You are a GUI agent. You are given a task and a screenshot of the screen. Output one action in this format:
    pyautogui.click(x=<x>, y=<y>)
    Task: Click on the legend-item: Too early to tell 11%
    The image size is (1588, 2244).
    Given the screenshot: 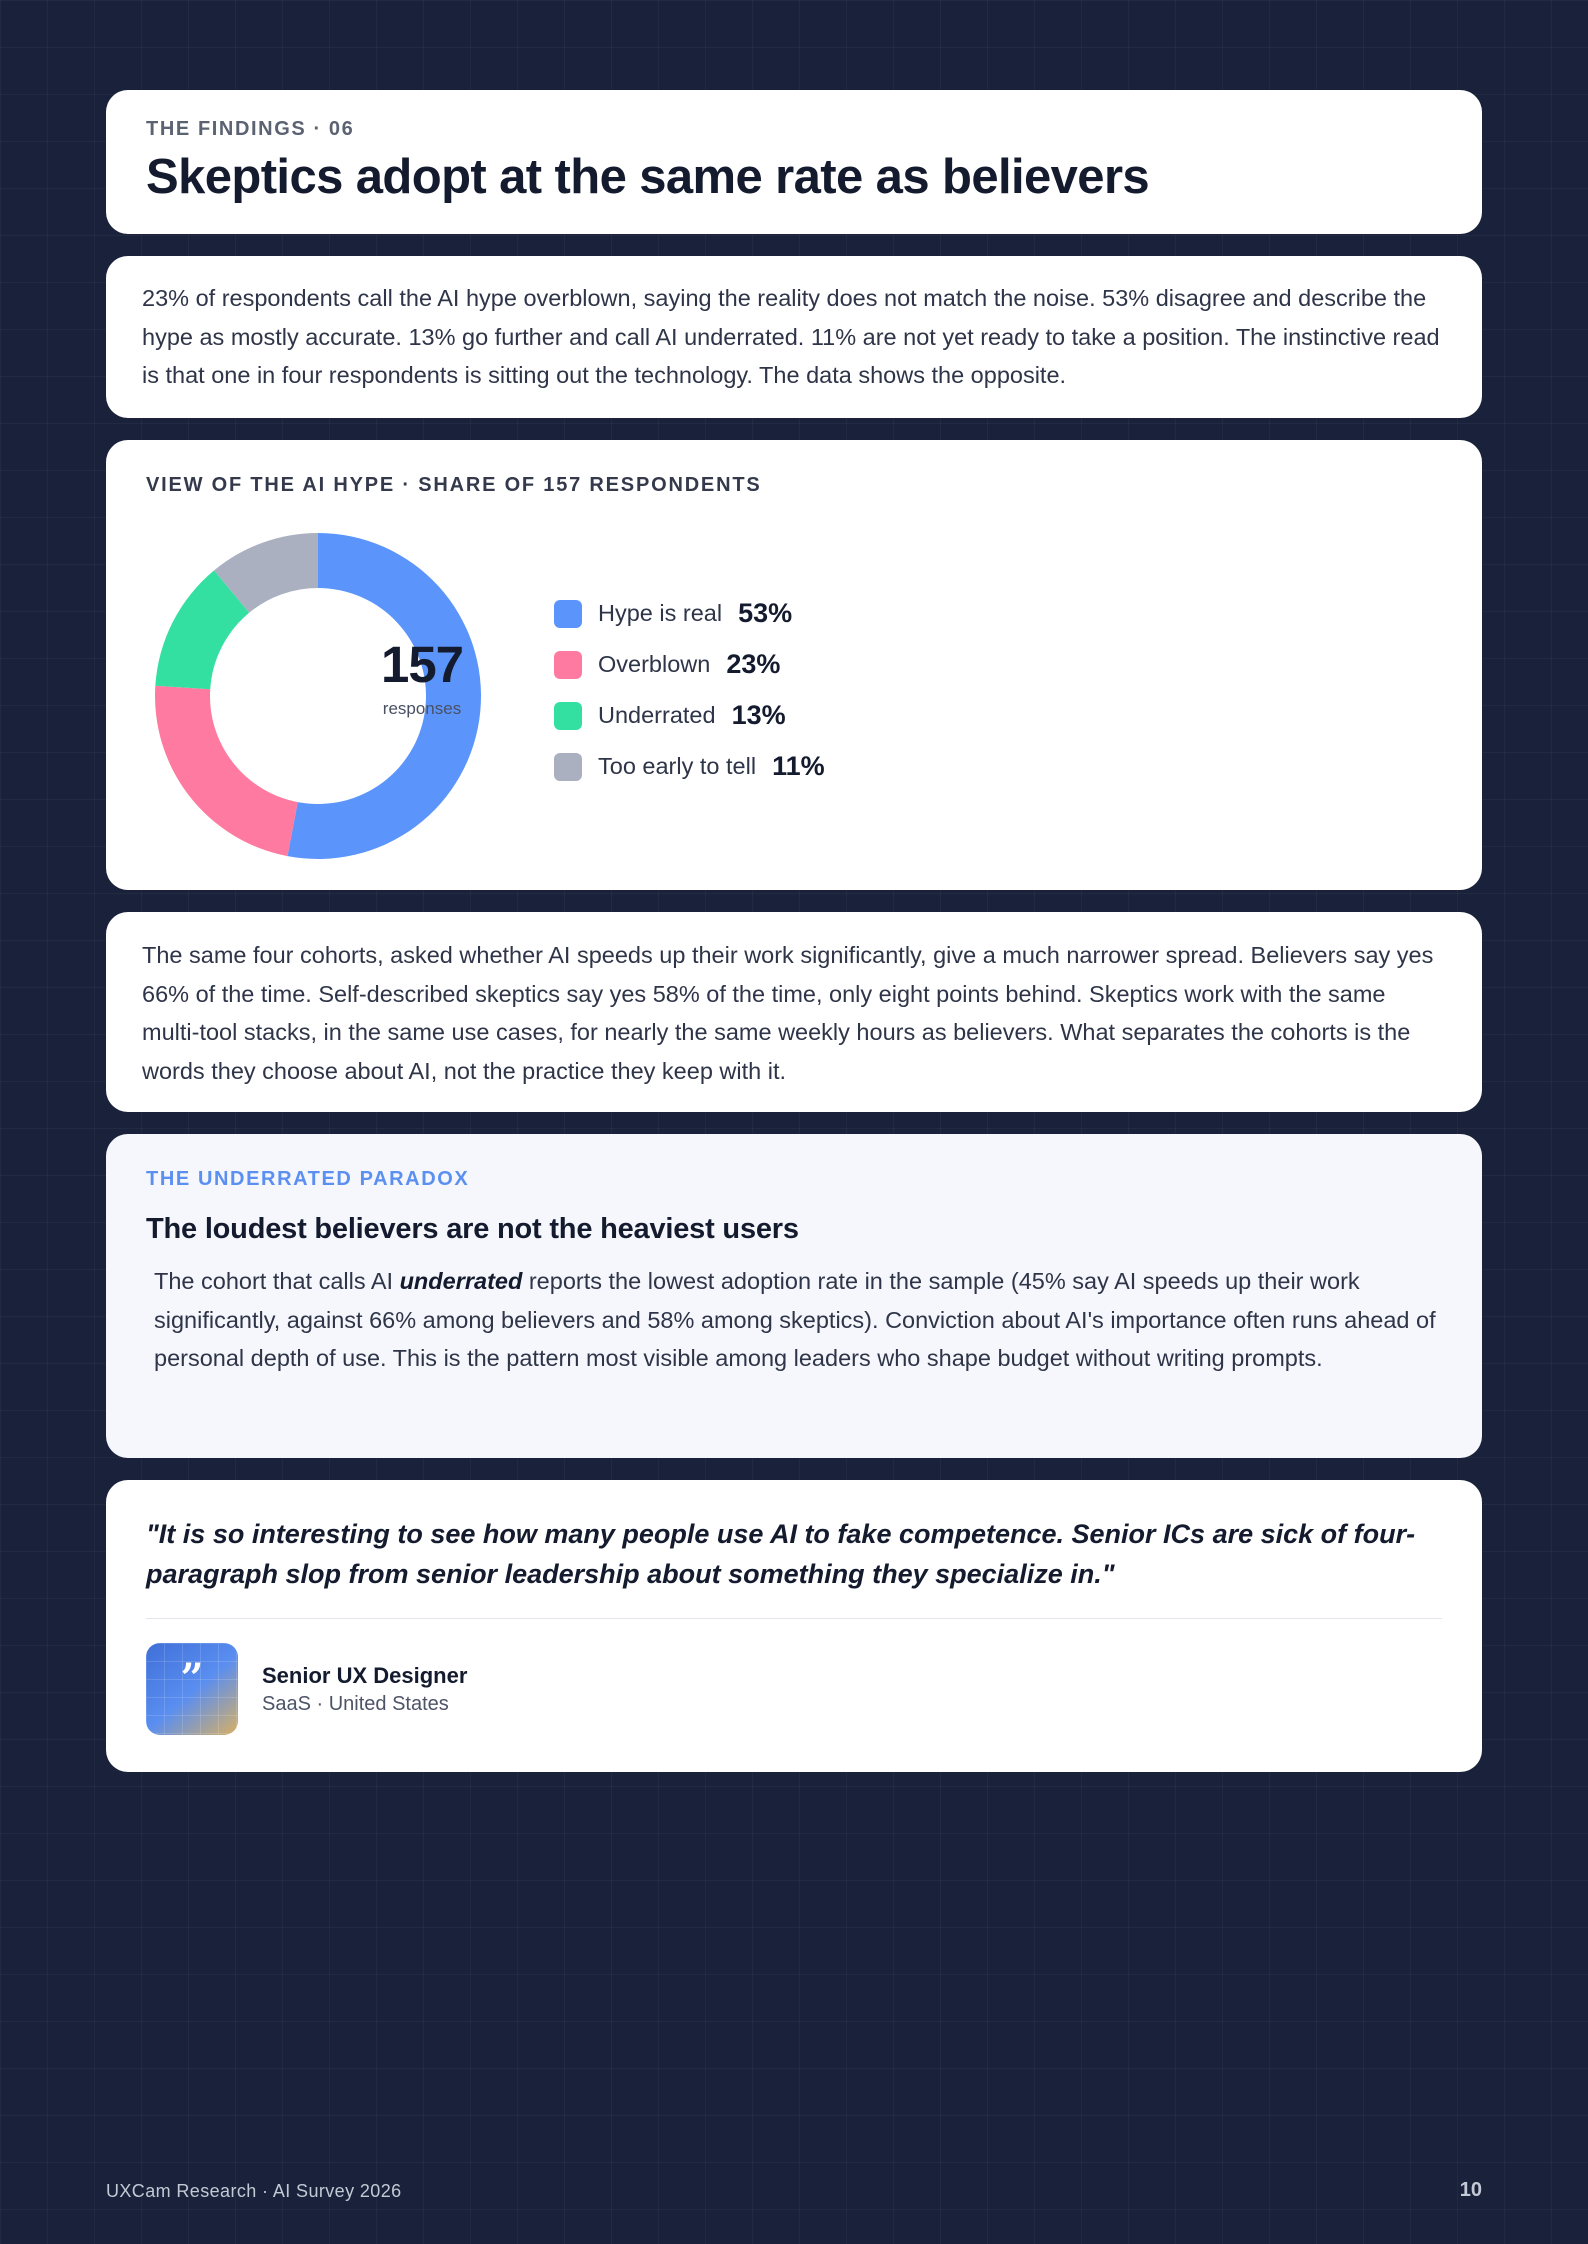 What is the action you would take?
    pyautogui.click(x=689, y=766)
    